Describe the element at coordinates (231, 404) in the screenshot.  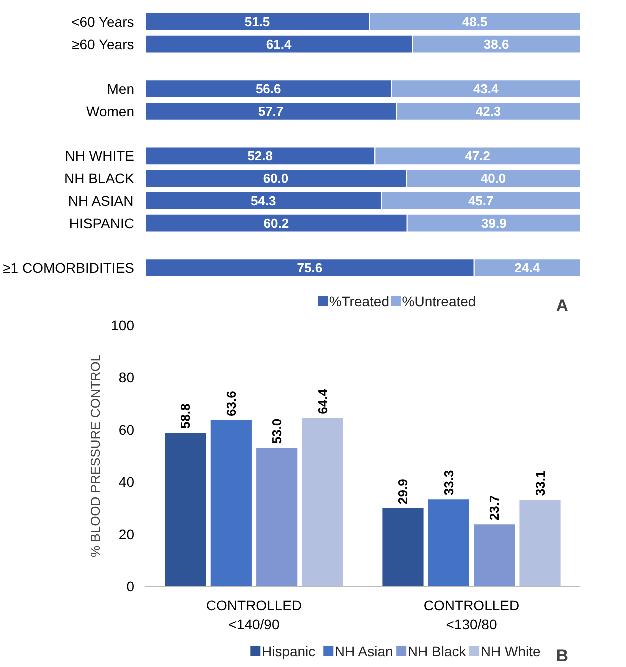
I see `data-label: 63.6` at that location.